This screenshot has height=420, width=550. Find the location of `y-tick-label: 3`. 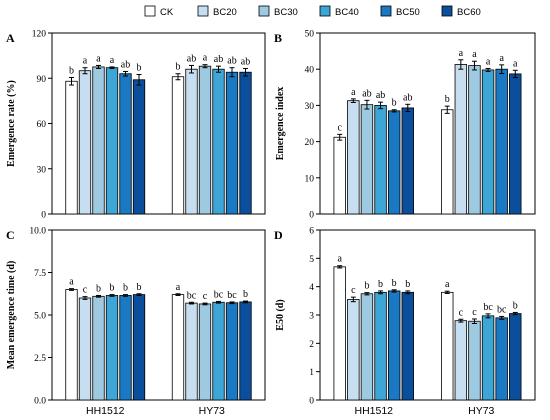

y-tick-label: 3 is located at coordinates (311, 317).